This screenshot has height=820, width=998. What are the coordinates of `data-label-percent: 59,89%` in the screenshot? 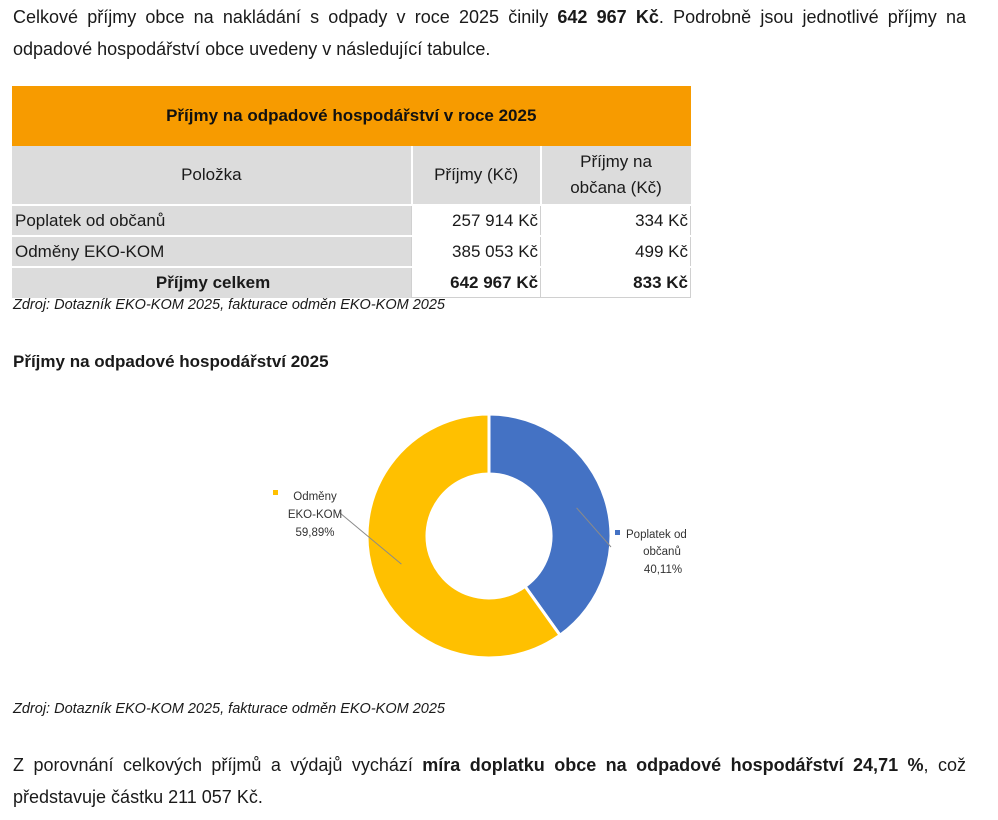 It's located at (314, 533).